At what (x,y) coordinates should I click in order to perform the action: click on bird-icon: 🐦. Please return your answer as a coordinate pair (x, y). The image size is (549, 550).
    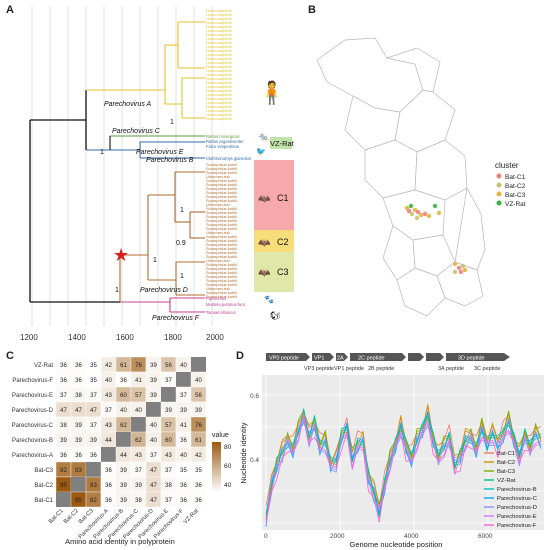
    Looking at the image, I should click on (261, 151).